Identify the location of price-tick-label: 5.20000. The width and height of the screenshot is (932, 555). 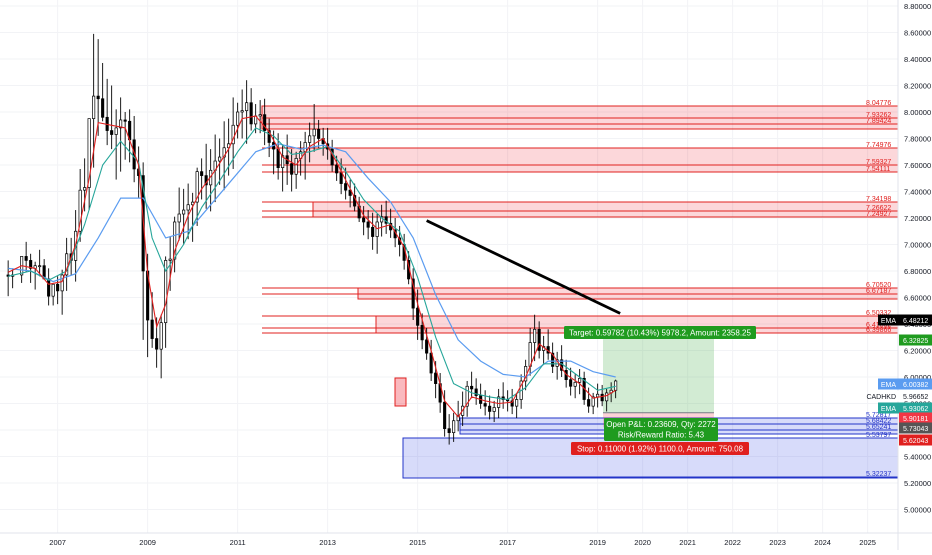
(917, 483).